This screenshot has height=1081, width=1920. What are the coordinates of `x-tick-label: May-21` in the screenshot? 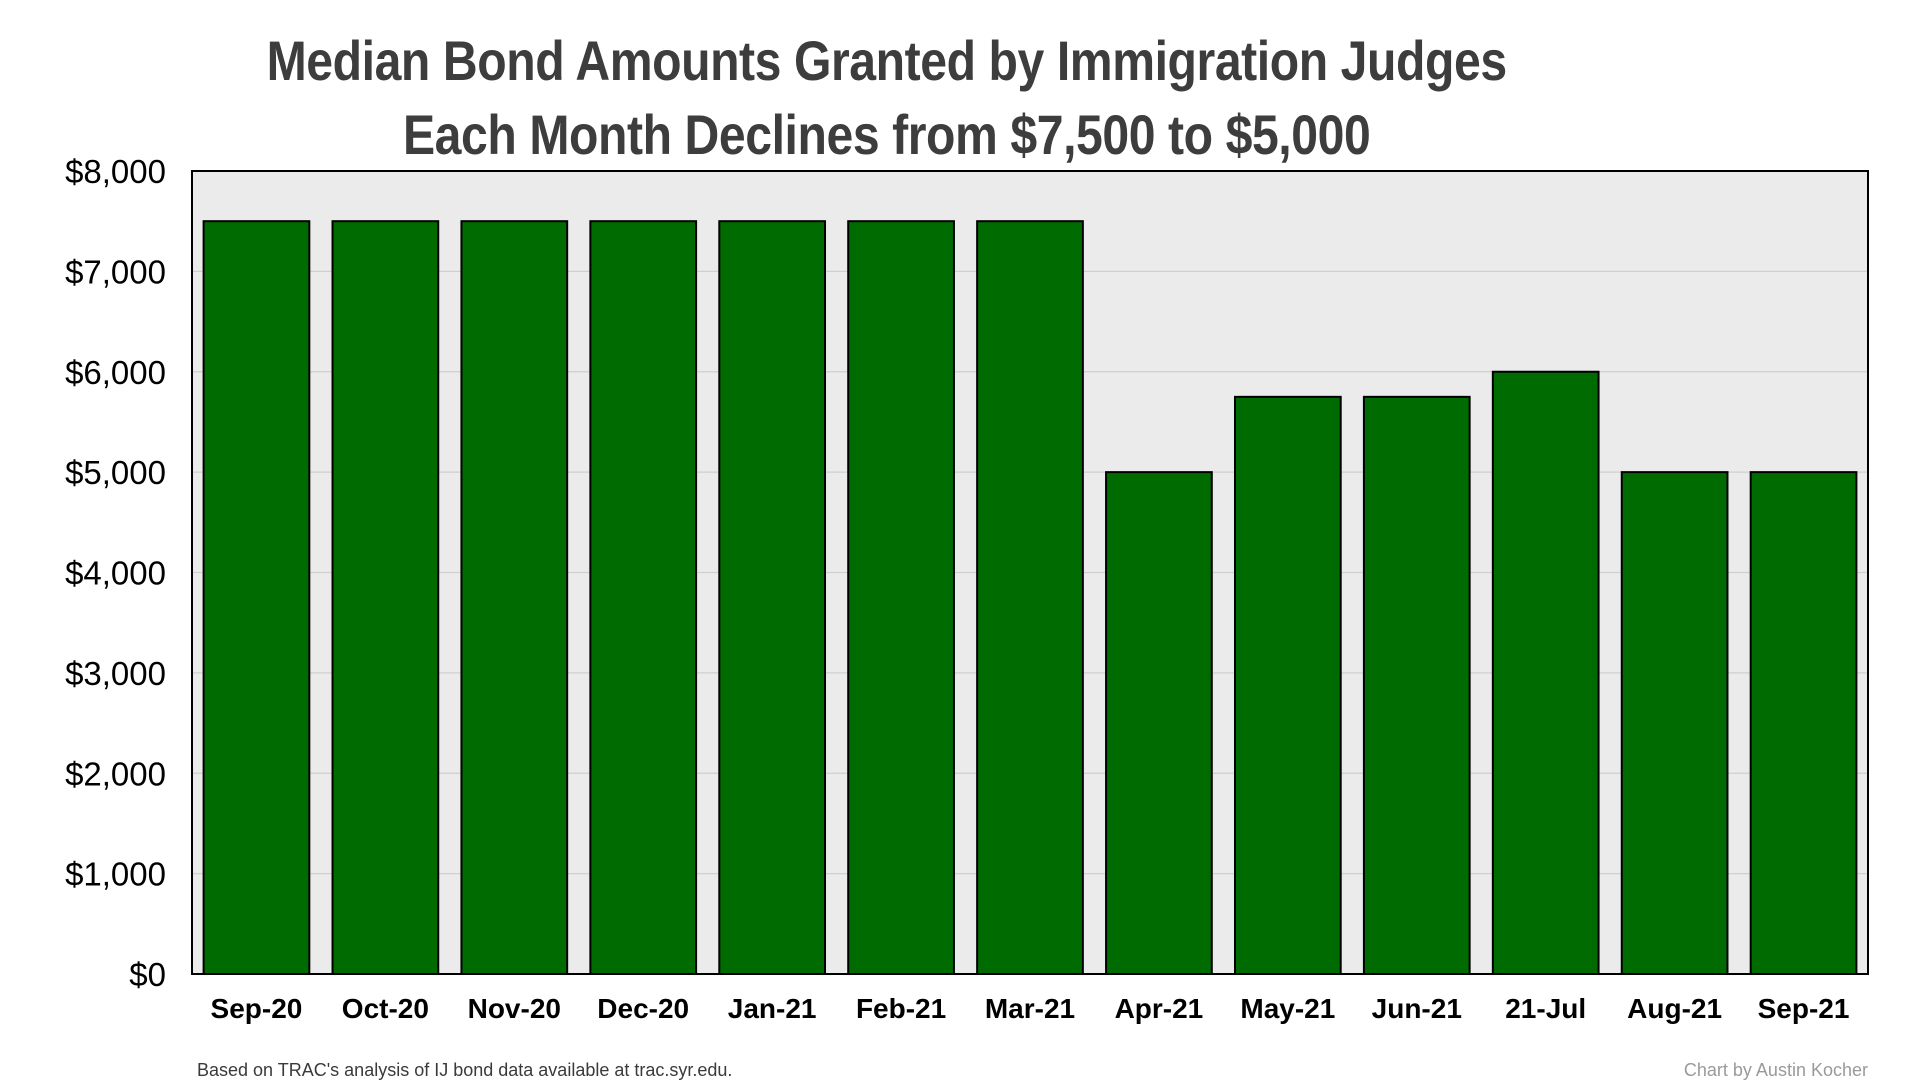 It's located at (1287, 1008).